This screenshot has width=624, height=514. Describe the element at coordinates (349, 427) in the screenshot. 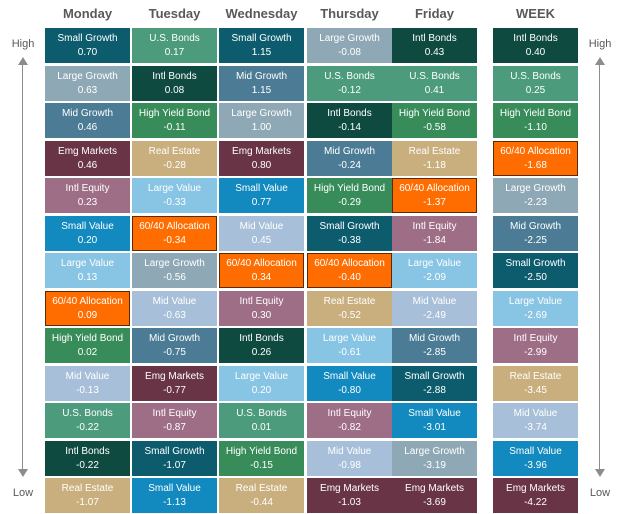

I see `asset-return-value: -0.82` at that location.